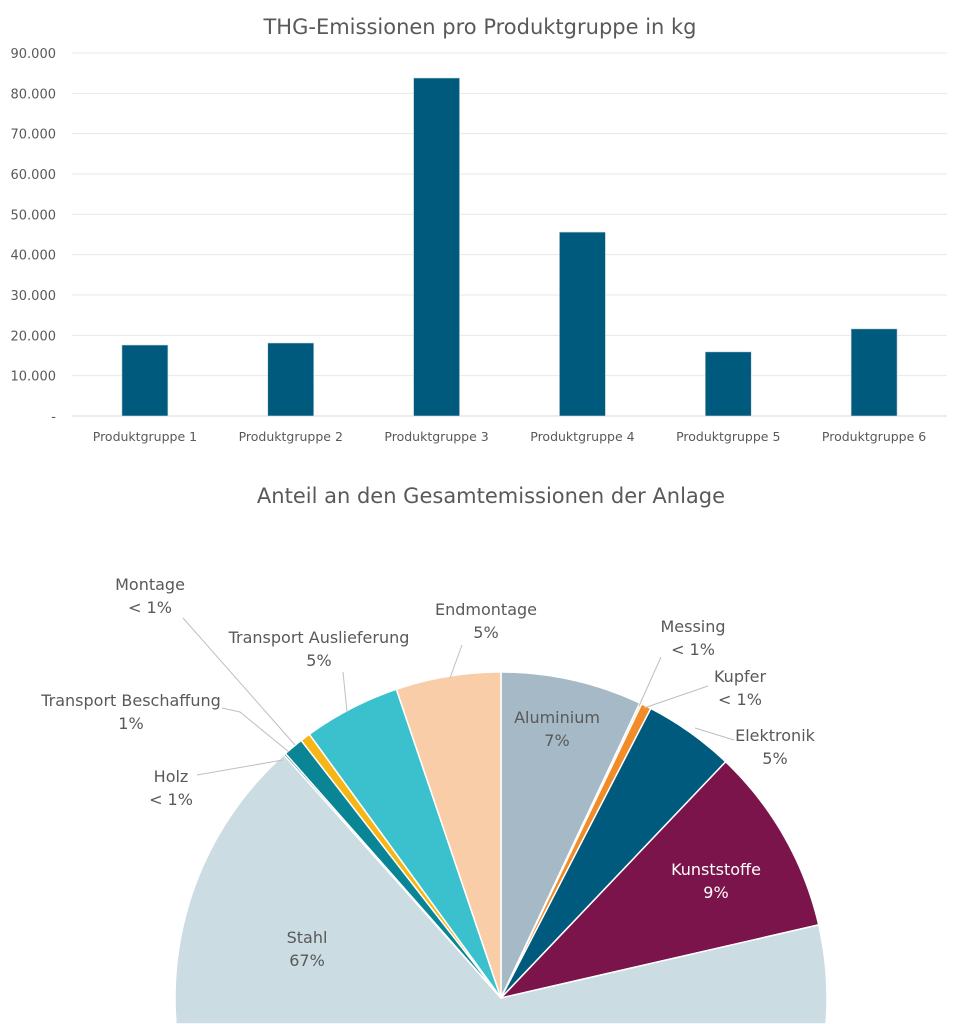 The height and width of the screenshot is (1024, 962). What do you see at coordinates (131, 700) in the screenshot?
I see `slice-name: Transport Beschaffung` at bounding box center [131, 700].